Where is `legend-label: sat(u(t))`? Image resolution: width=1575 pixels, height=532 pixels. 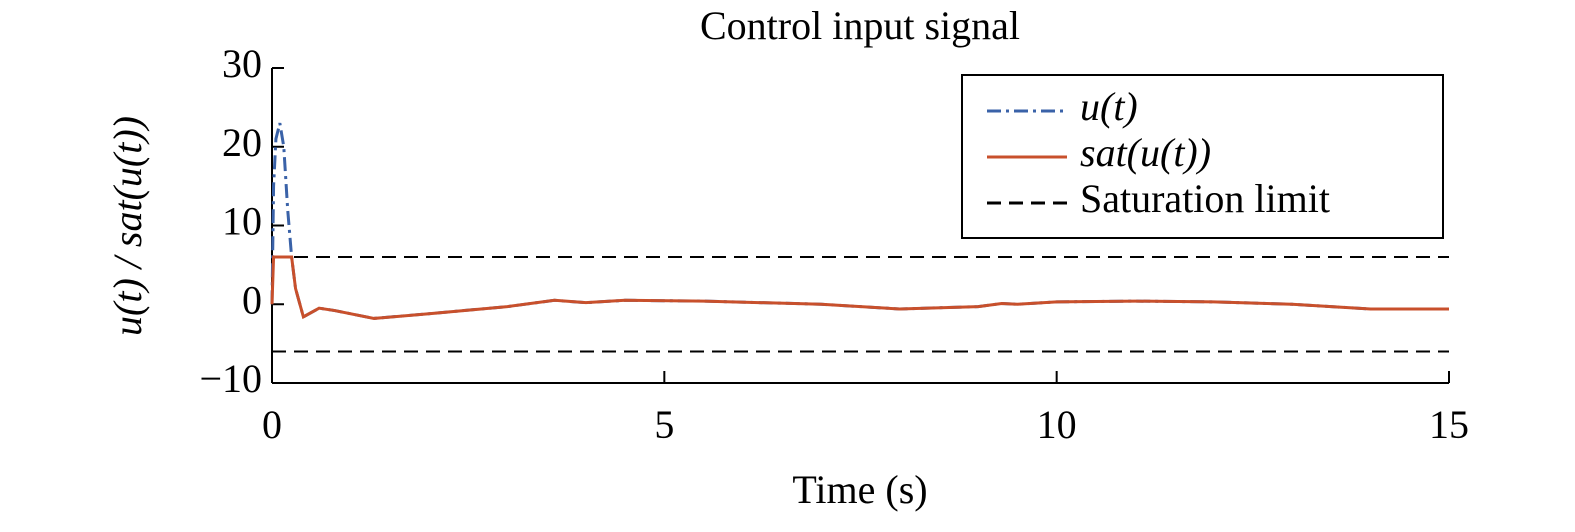 legend-label: sat(u(t)) is located at coordinates (1145, 152).